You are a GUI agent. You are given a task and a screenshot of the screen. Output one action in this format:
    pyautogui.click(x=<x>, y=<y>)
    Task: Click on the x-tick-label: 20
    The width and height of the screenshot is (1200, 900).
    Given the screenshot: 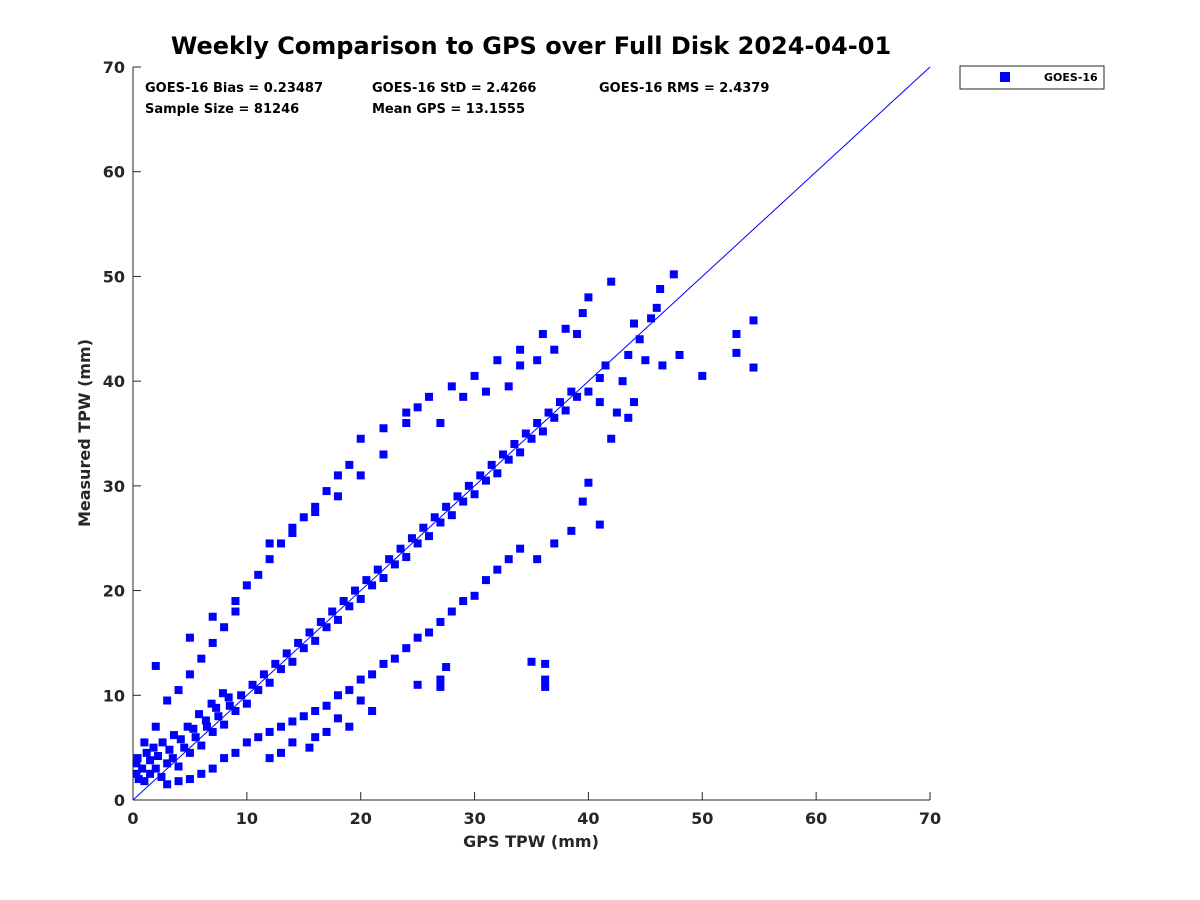 What is the action you would take?
    pyautogui.click(x=361, y=818)
    